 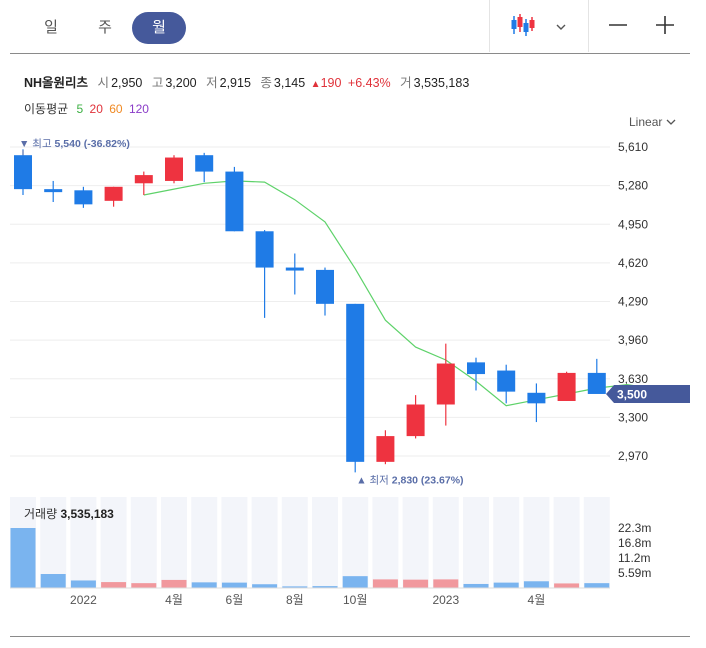 What do you see at coordinates (51, 27) in the screenshot?
I see `tab-day: 일` at bounding box center [51, 27].